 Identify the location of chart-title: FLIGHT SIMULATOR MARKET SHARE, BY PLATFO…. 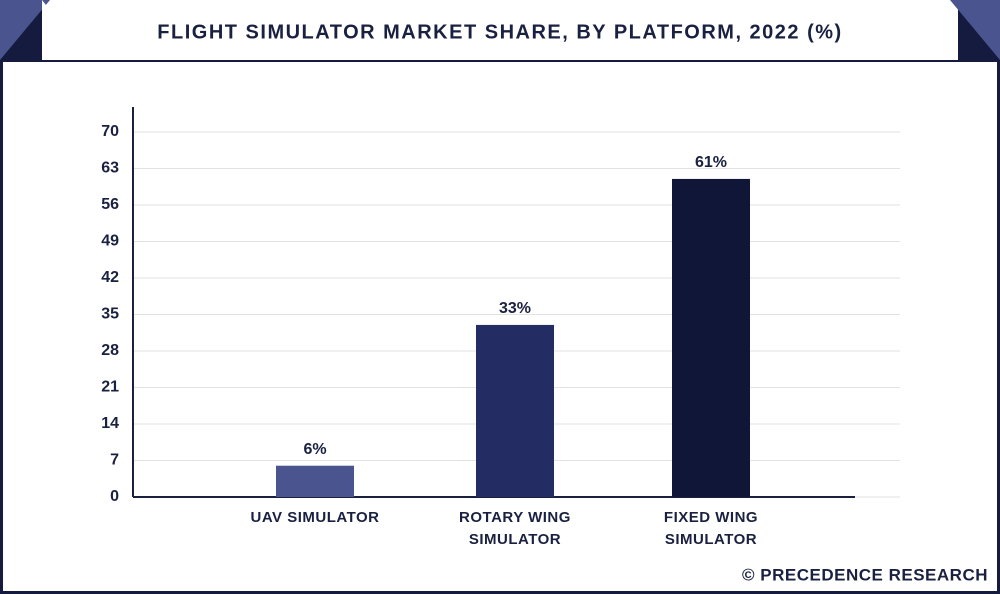
(499, 32).